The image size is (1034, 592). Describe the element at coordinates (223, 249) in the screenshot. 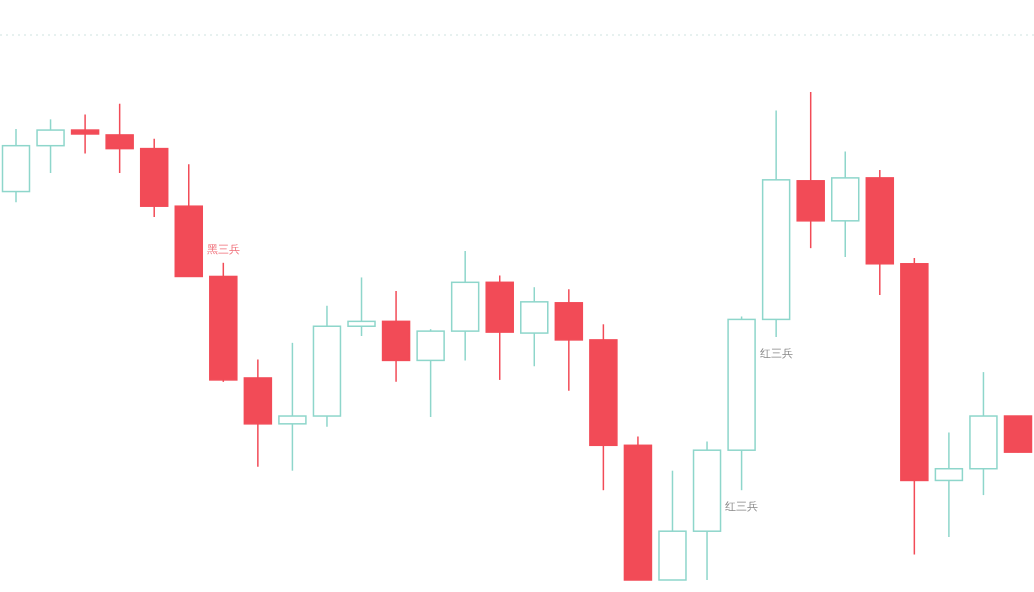

I see `annotation: 黑三兵` at that location.